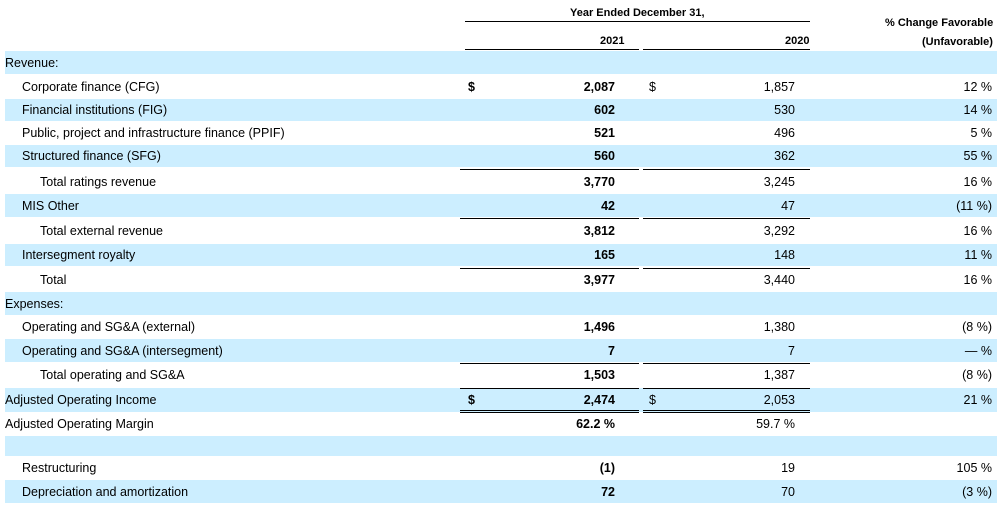 The height and width of the screenshot is (506, 1002). What do you see at coordinates (53, 280) in the screenshot?
I see `row-label: Total` at bounding box center [53, 280].